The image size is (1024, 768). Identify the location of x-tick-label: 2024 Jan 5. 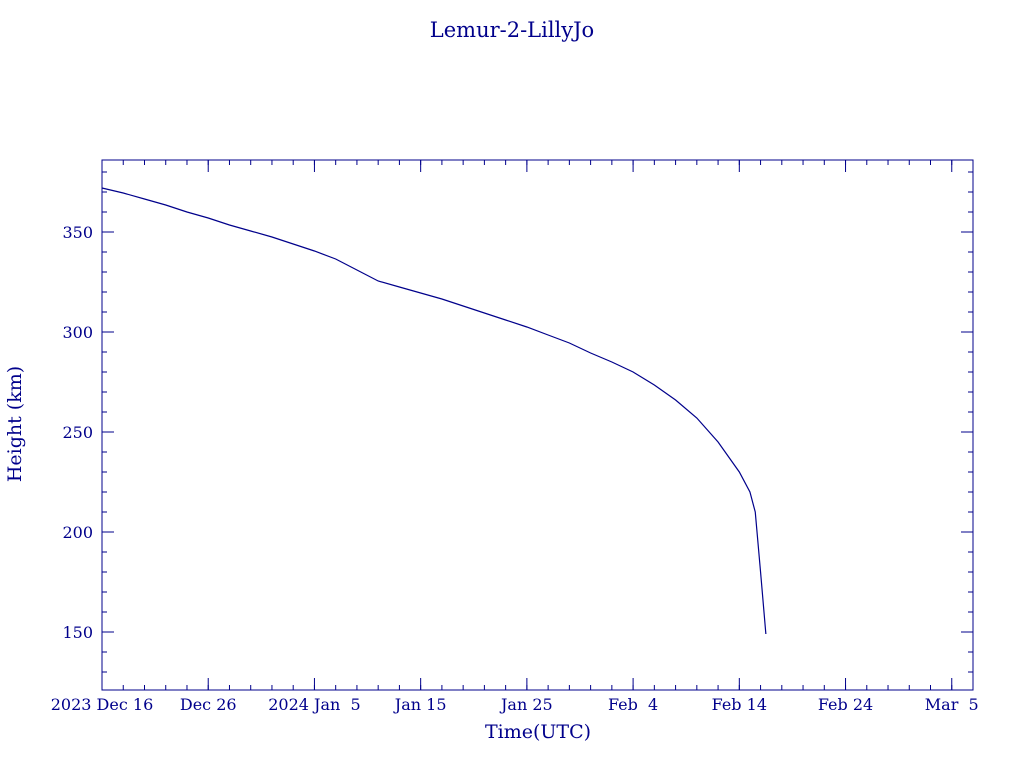
(314, 704).